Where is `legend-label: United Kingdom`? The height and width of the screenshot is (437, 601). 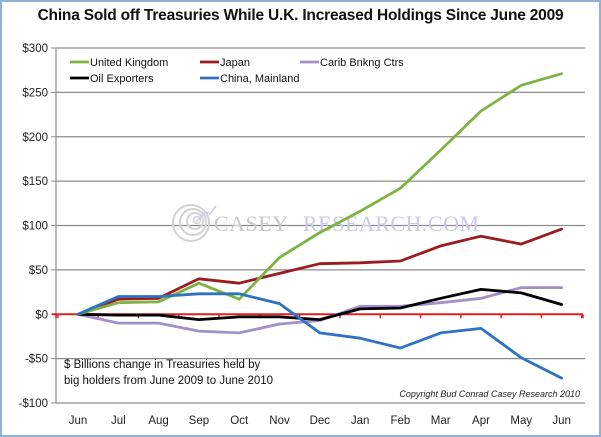
legend-label: United Kingdom is located at coordinates (129, 63).